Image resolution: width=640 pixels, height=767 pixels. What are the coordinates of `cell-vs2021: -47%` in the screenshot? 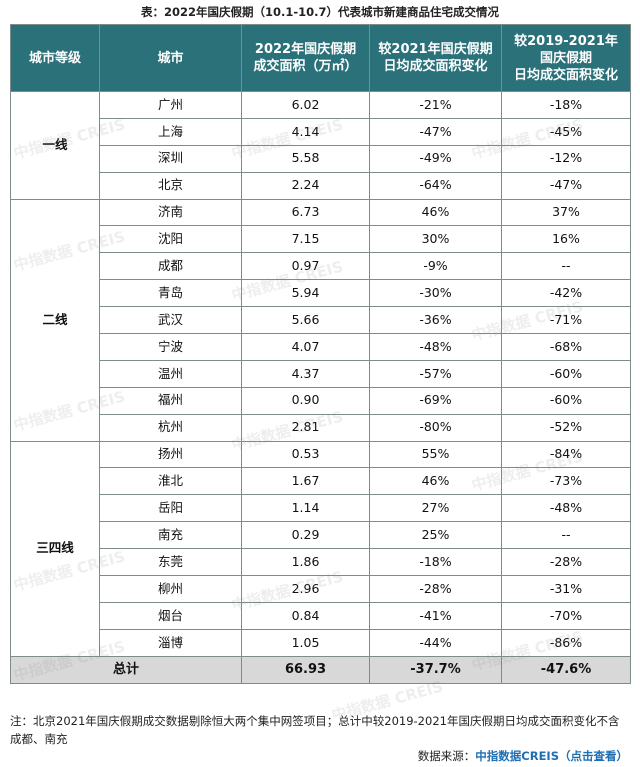 It's located at (435, 131).